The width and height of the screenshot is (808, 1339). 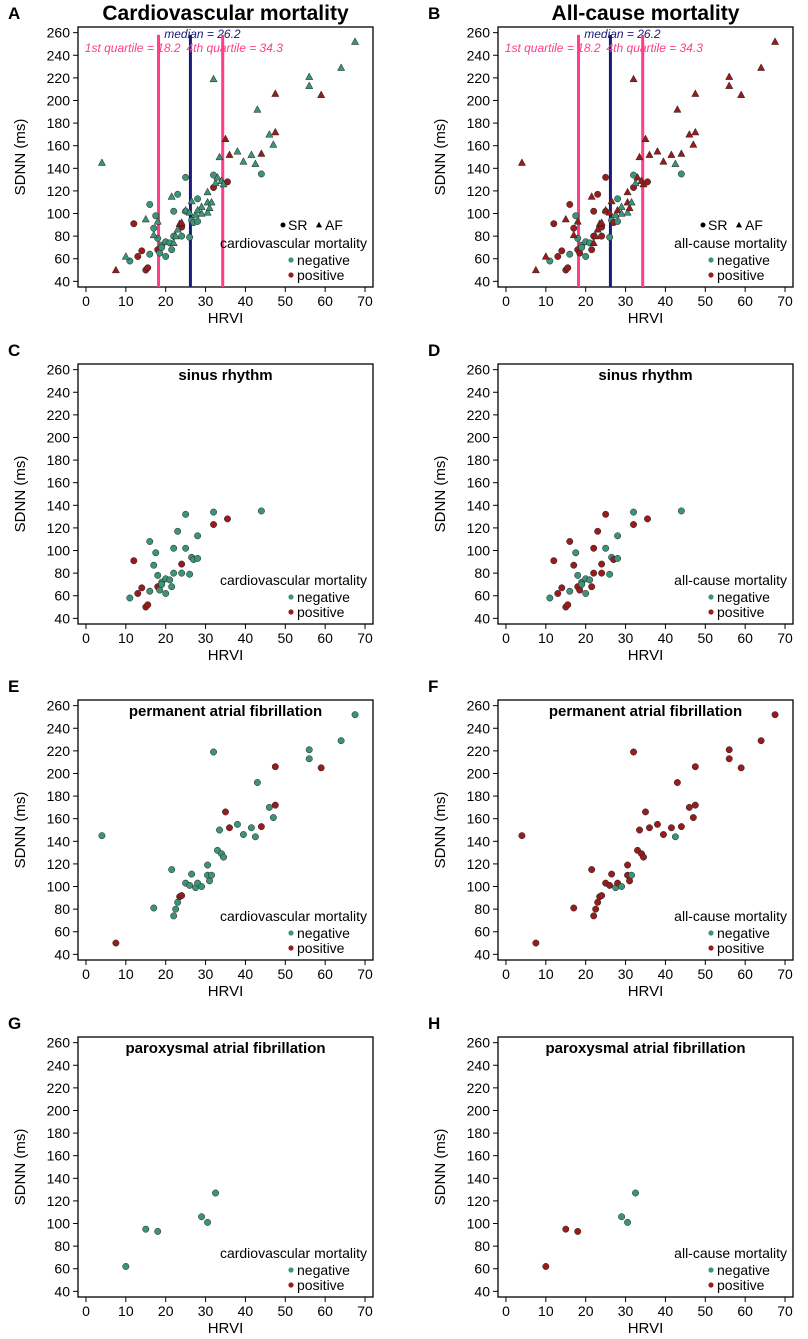 What do you see at coordinates (711, 948) in the screenshot?
I see `panel-f-legend-positive-marker` at bounding box center [711, 948].